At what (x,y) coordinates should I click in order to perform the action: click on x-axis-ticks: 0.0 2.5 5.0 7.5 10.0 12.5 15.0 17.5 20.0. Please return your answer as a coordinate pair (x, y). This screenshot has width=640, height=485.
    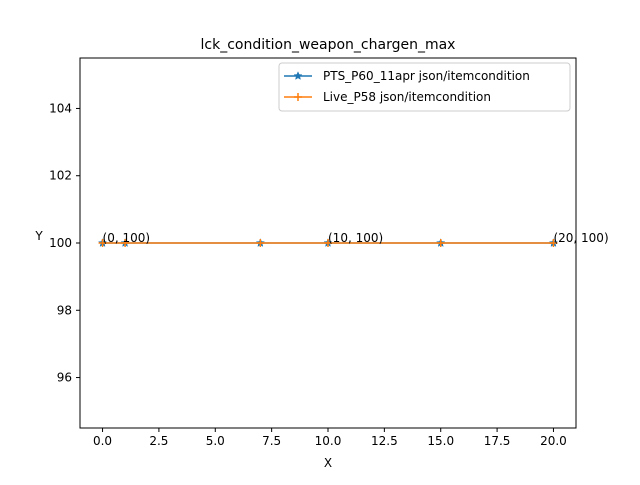
    Looking at the image, I should click on (330, 438).